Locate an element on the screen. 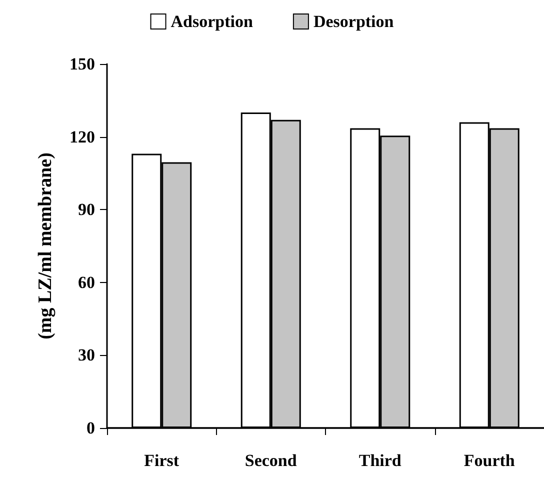 This screenshot has width=544, height=478. legend-label: Adsorption is located at coordinates (212, 21).